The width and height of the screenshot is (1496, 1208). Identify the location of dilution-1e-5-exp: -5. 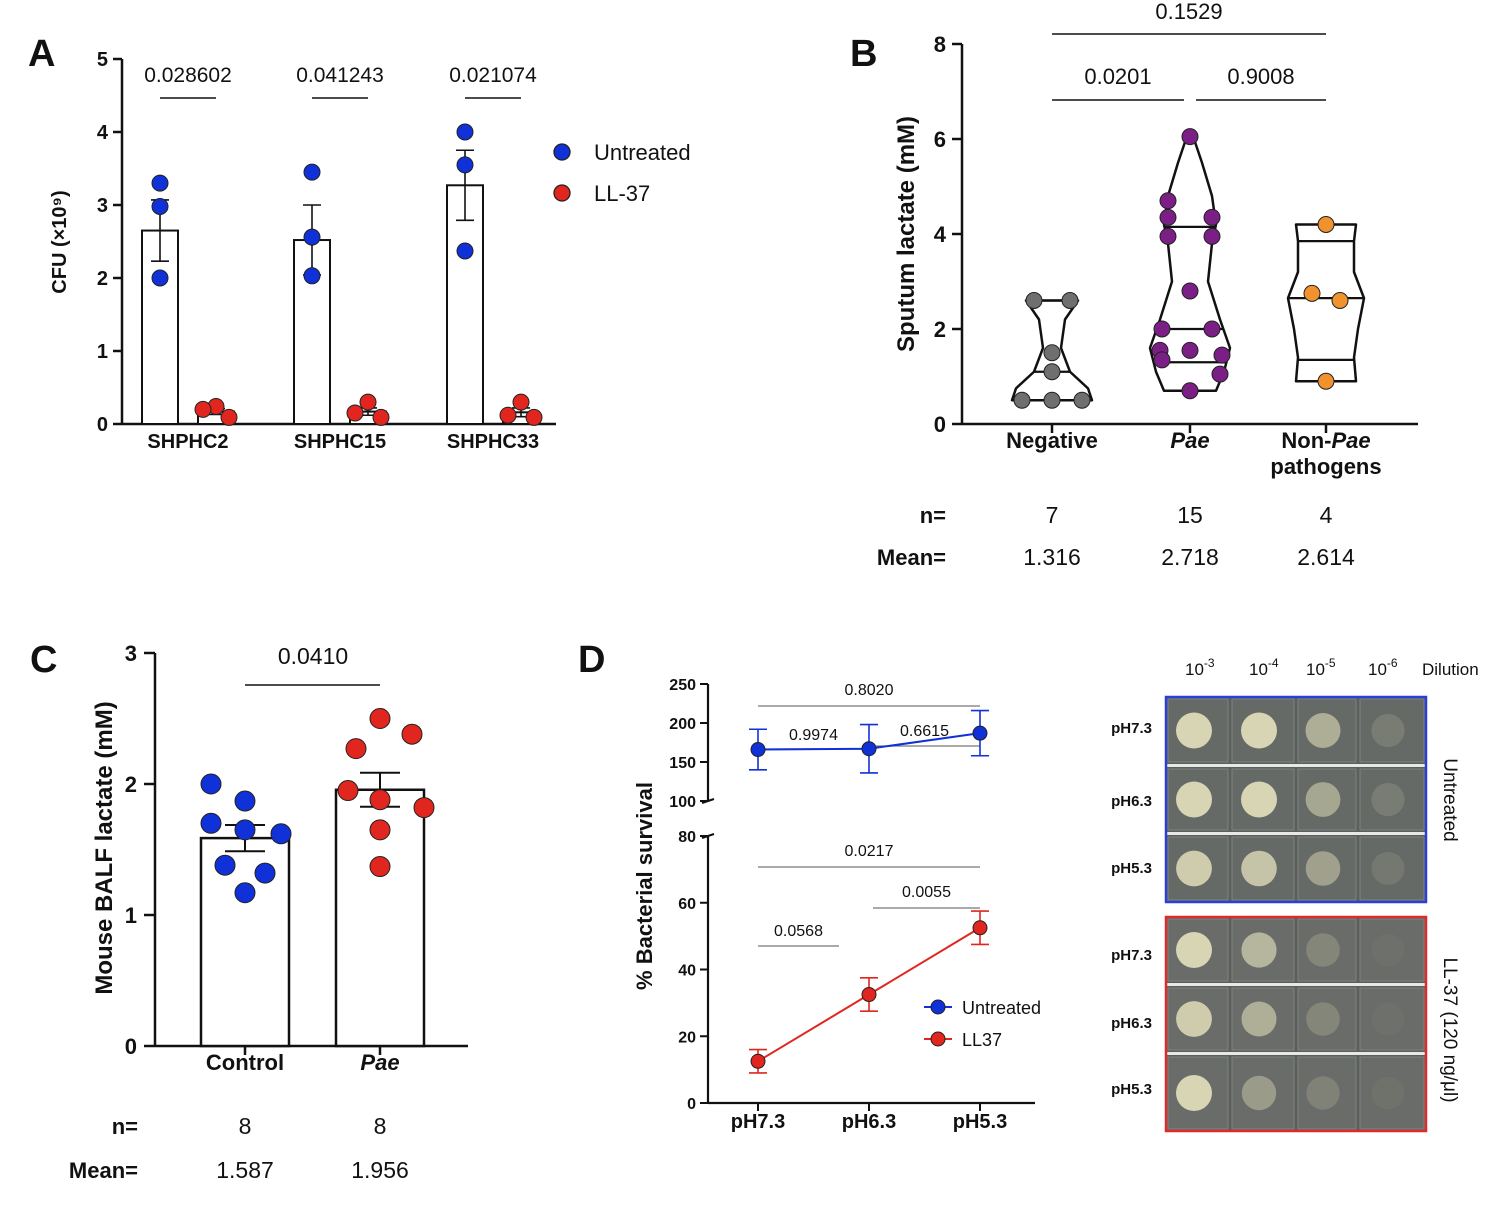
(1330, 663).